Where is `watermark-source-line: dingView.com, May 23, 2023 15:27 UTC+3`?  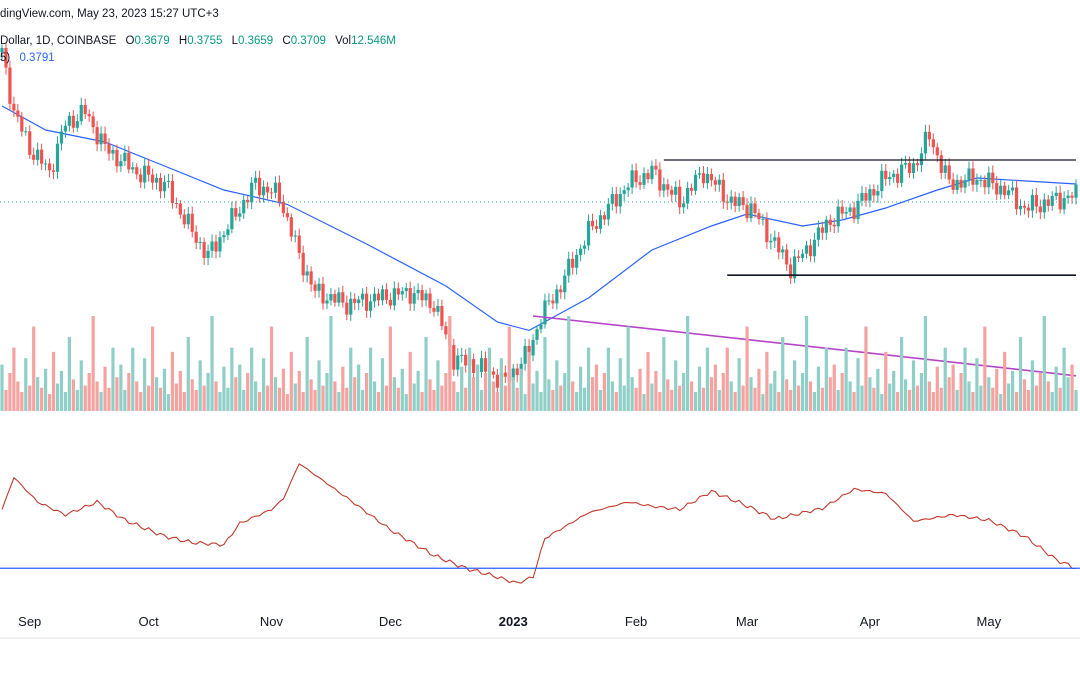 watermark-source-line: dingView.com, May 23, 2023 15:27 UTC+3 is located at coordinates (109, 14).